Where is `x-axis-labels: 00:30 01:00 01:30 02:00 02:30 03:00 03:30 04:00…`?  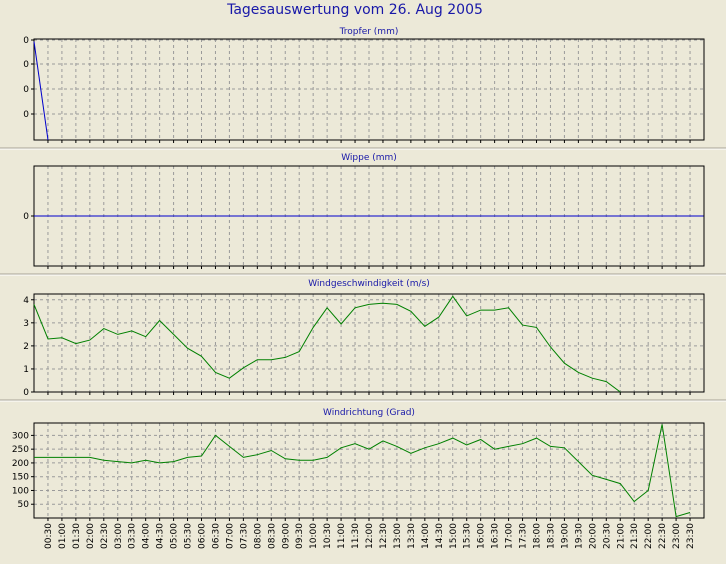 x-axis-labels: 00:30 01:00 01:30 02:00 02:30 03:00 03:30 04:00… is located at coordinates (370, 536).